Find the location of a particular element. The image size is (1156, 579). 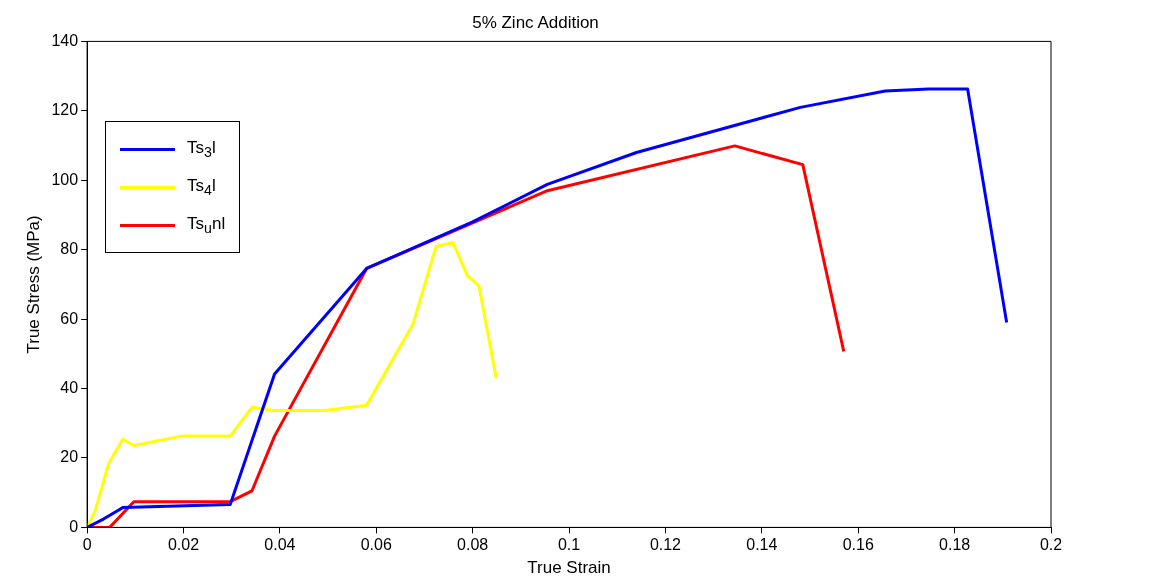

x-tick-label: 0.04 is located at coordinates (280, 545).